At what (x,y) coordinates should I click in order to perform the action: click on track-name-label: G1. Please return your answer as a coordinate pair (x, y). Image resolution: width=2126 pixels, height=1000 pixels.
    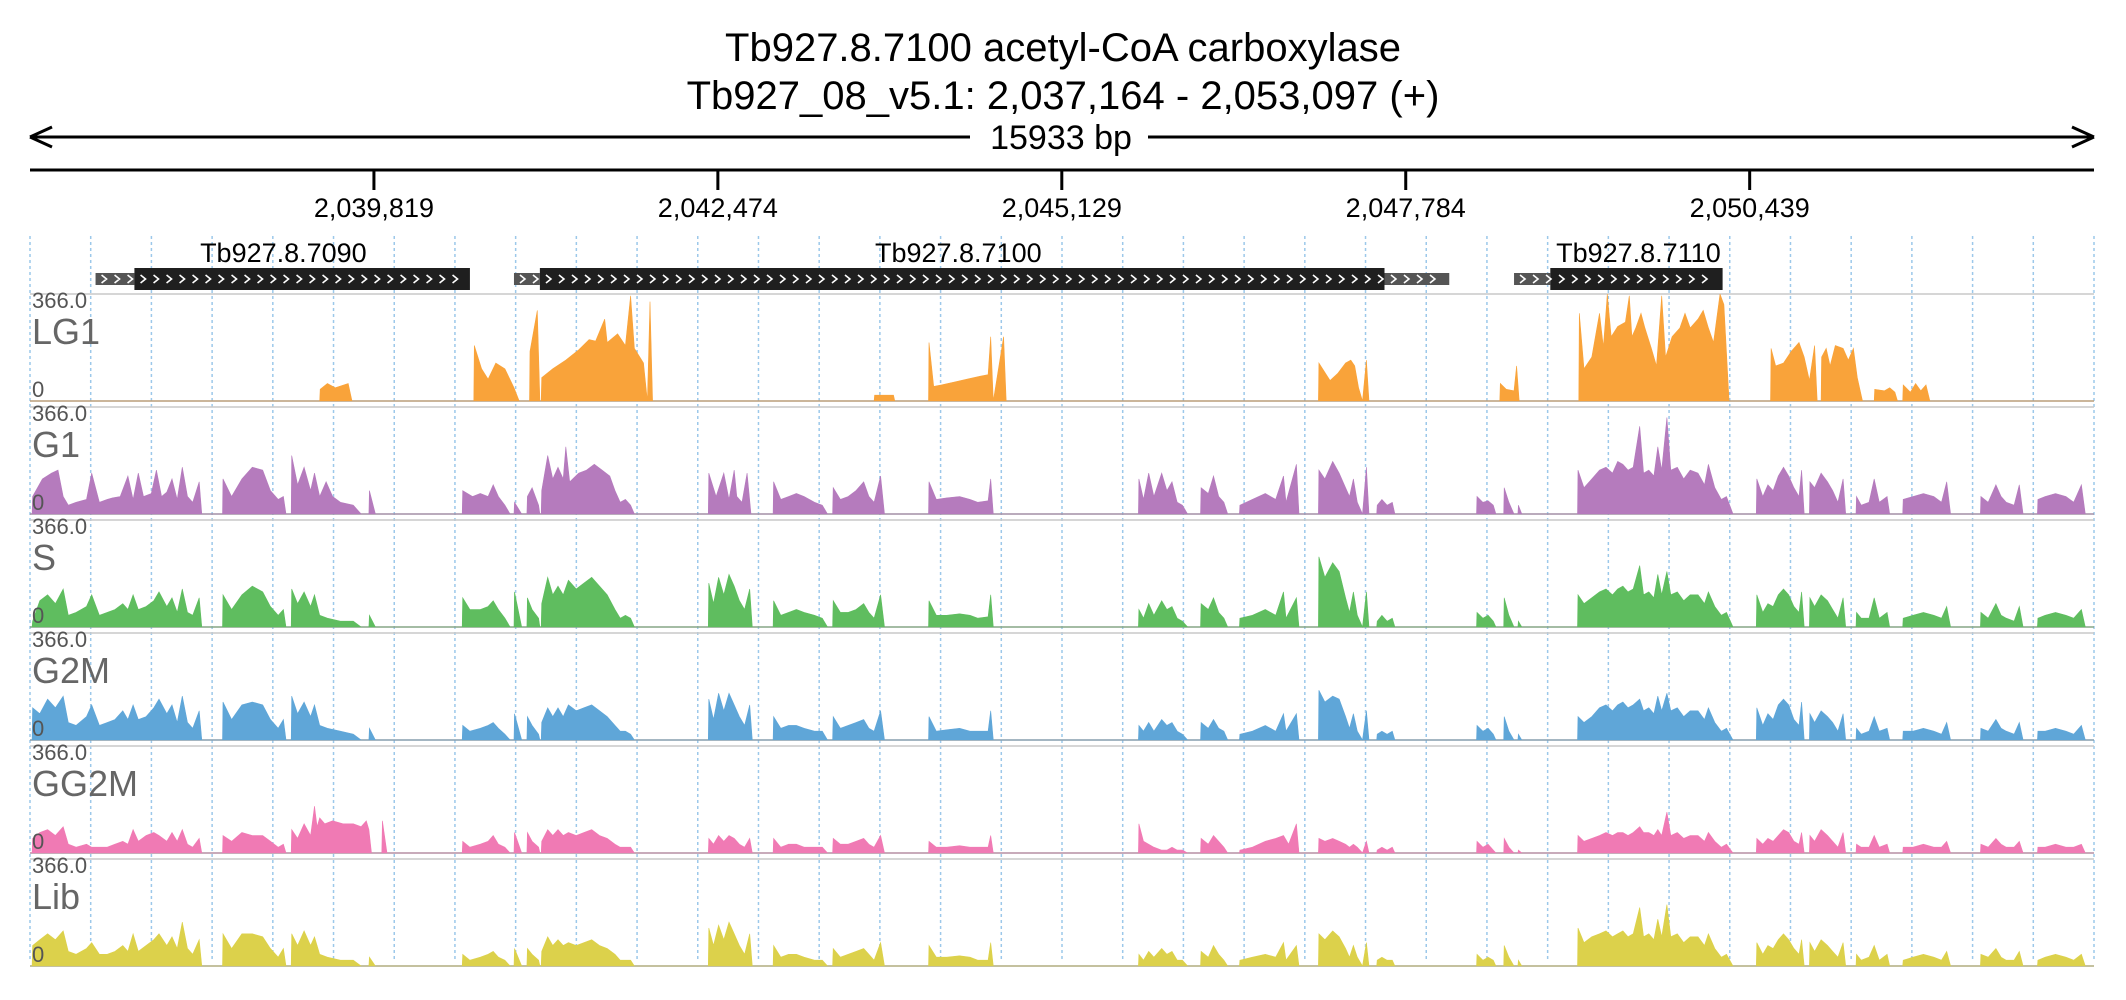
    Looking at the image, I should click on (56, 444).